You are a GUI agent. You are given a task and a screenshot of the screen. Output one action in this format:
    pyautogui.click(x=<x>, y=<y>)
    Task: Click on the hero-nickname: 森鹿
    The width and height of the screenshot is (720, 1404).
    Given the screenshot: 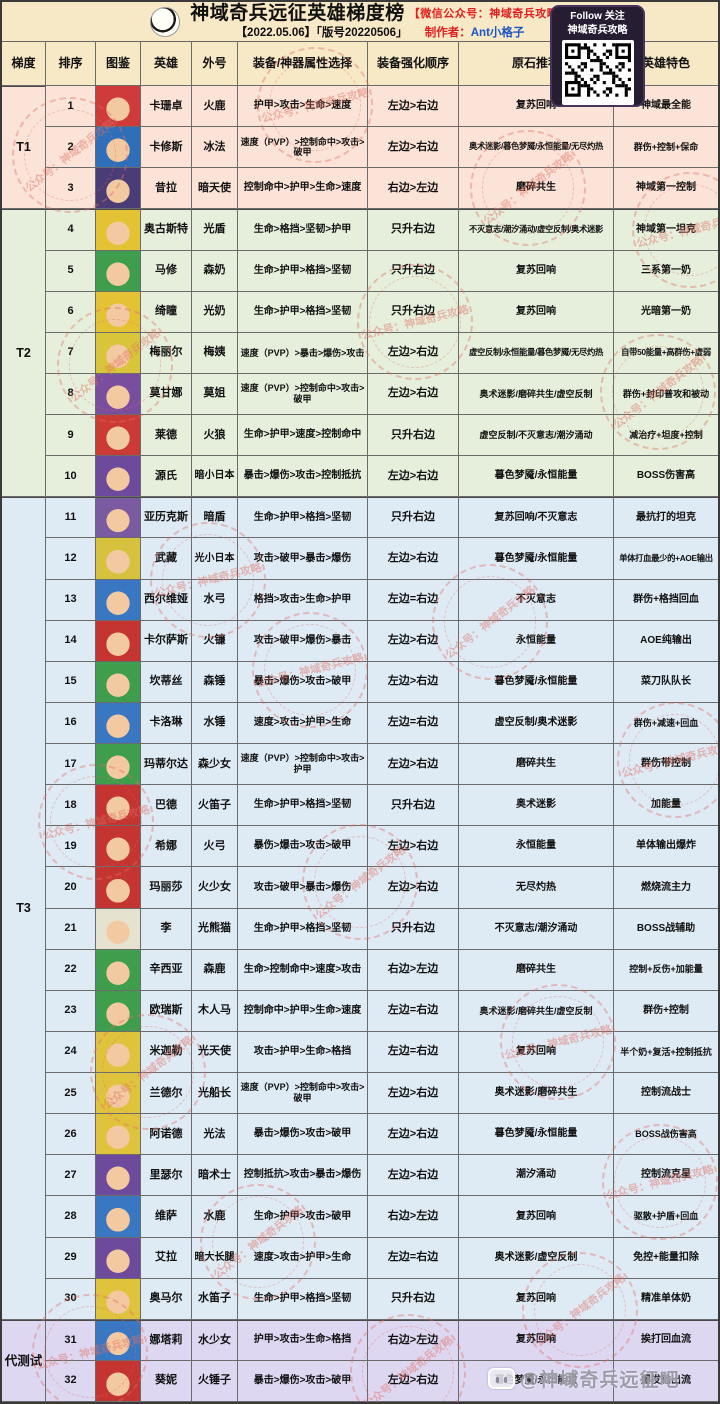 What is the action you would take?
    pyautogui.click(x=215, y=970)
    